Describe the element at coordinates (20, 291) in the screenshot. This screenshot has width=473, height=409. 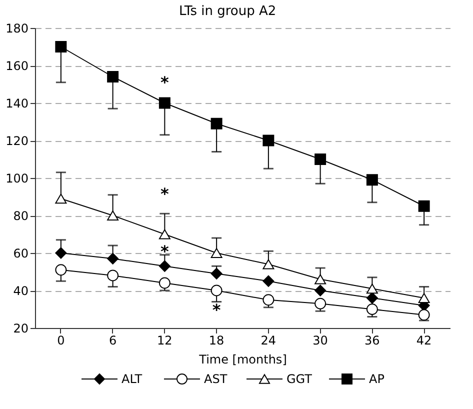
I see `y-tick-label: 40` at that location.